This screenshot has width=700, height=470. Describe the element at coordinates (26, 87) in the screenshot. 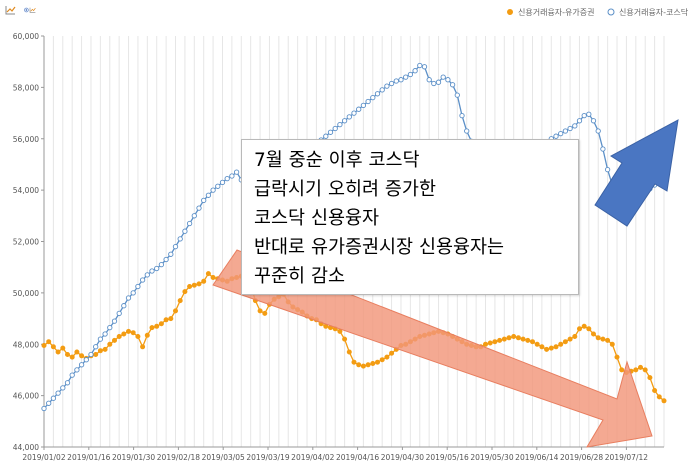

I see `y-tick-label: 58,000` at that location.